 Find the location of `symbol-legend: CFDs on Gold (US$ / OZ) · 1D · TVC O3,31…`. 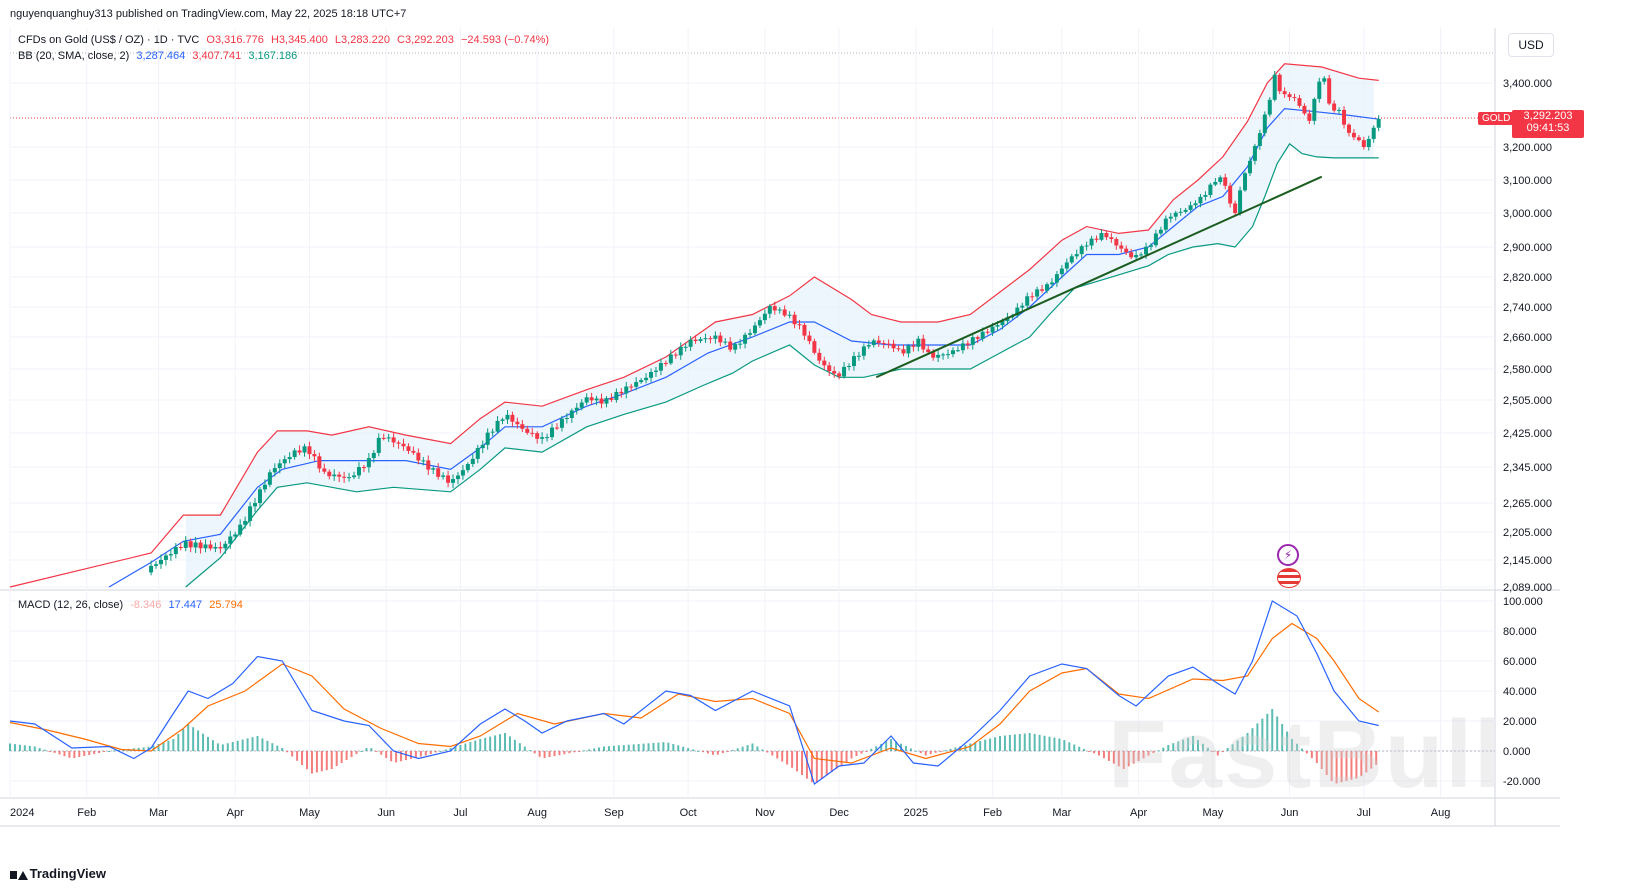

symbol-legend: CFDs on Gold (US$ / OZ) · 1D · TVC O3,31… is located at coordinates (285, 40).